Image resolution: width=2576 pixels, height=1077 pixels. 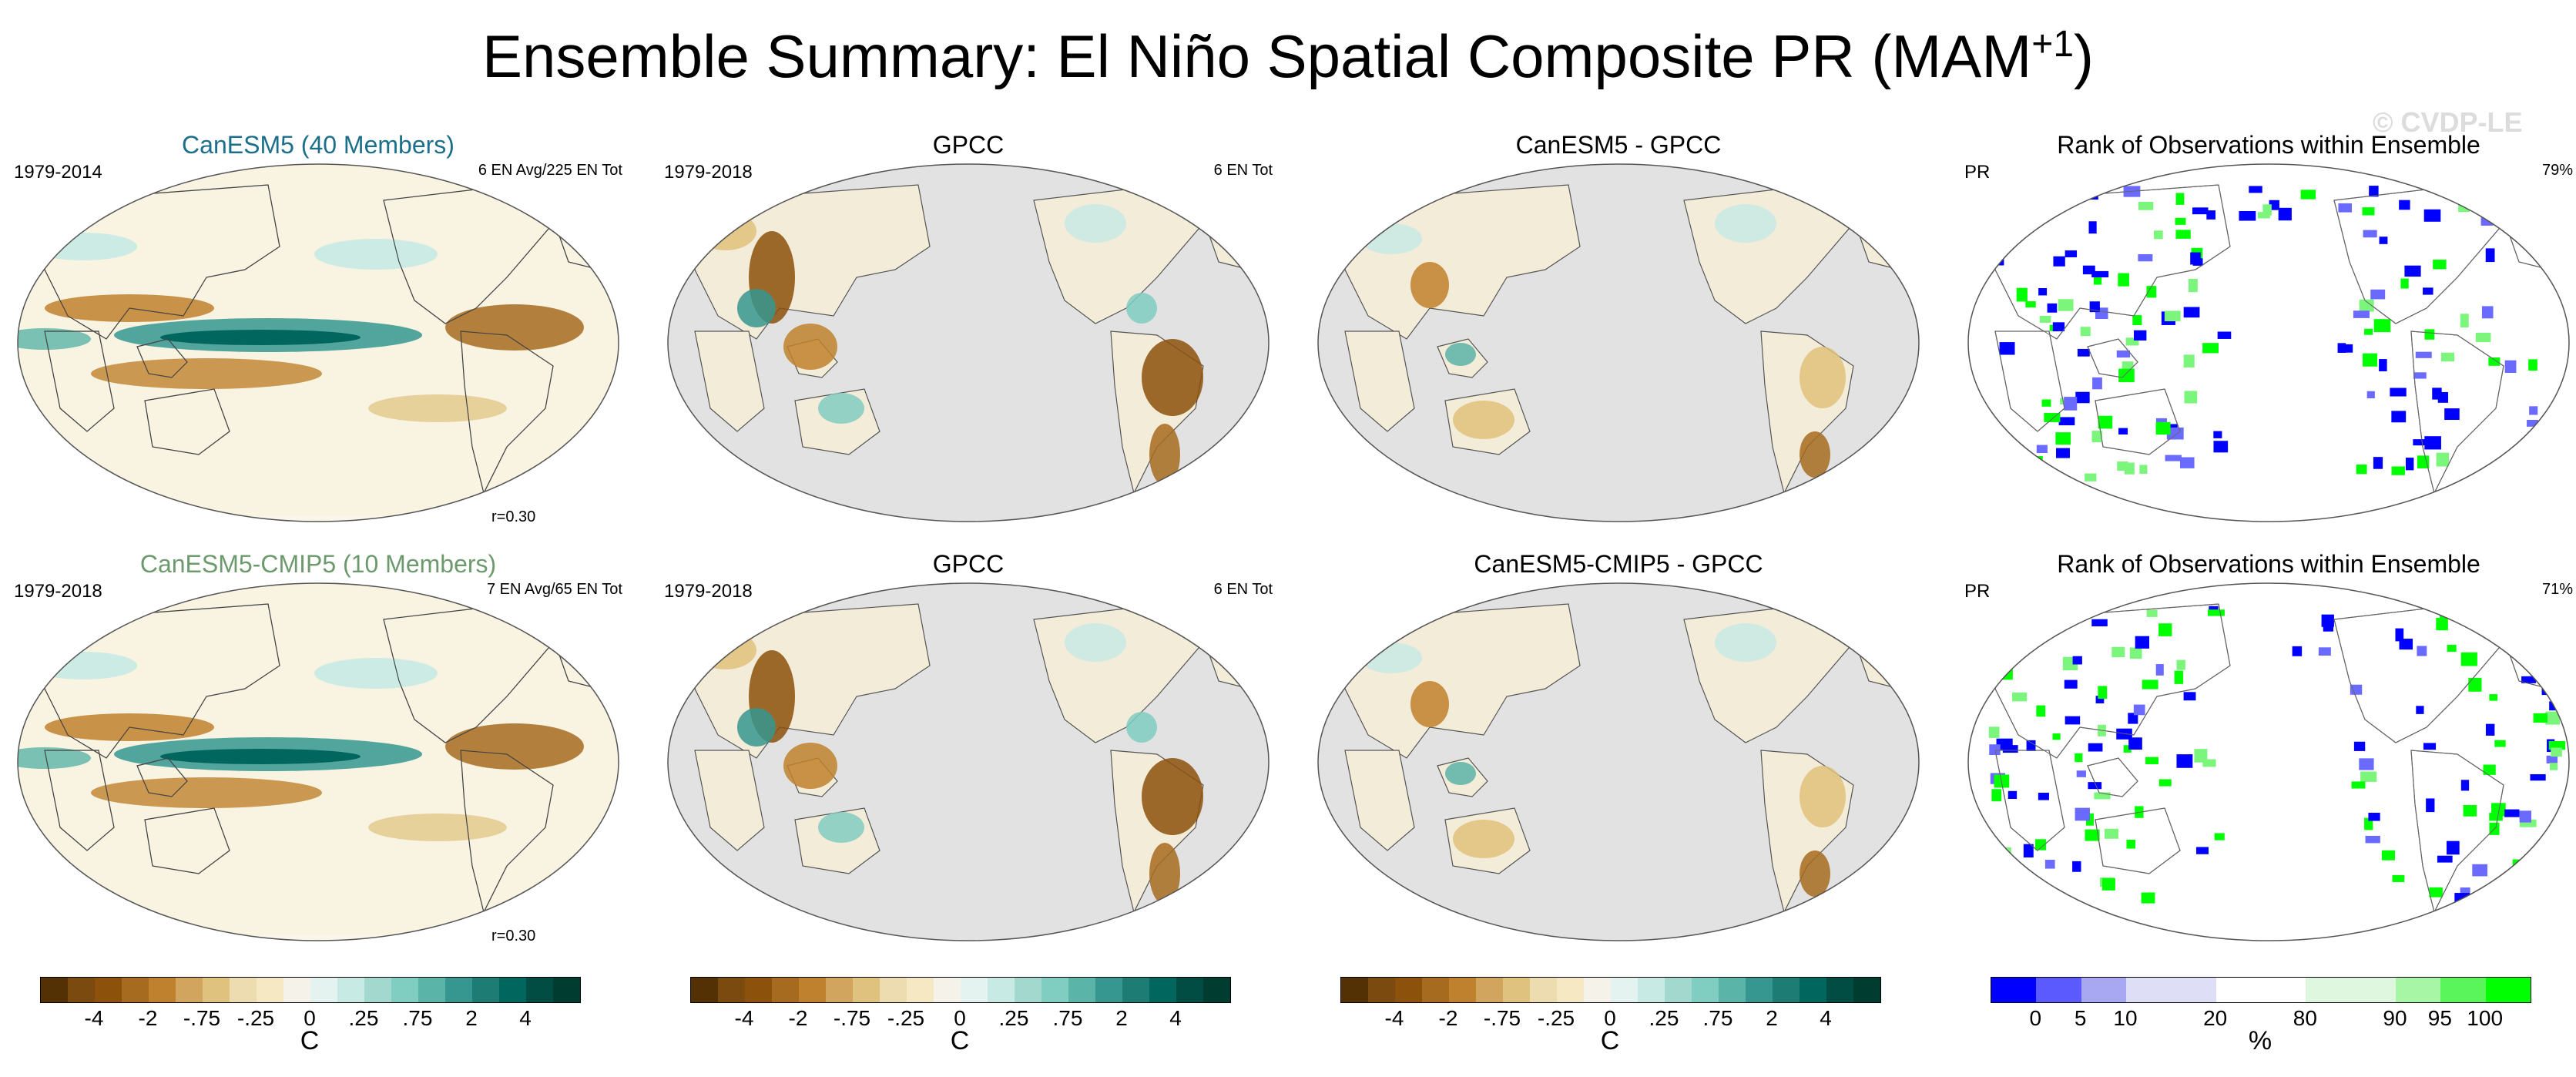 I want to click on world-map, so click(x=2268, y=342).